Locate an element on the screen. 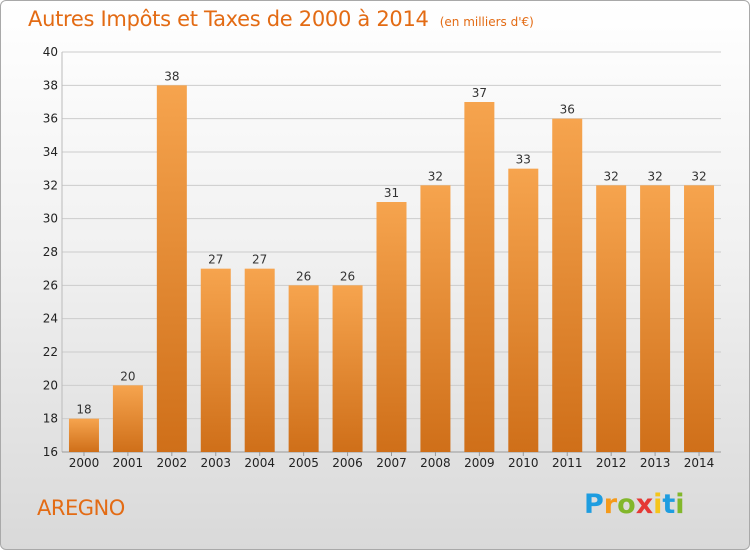  chart-unit: (en milliers d'€) is located at coordinates (486, 22).